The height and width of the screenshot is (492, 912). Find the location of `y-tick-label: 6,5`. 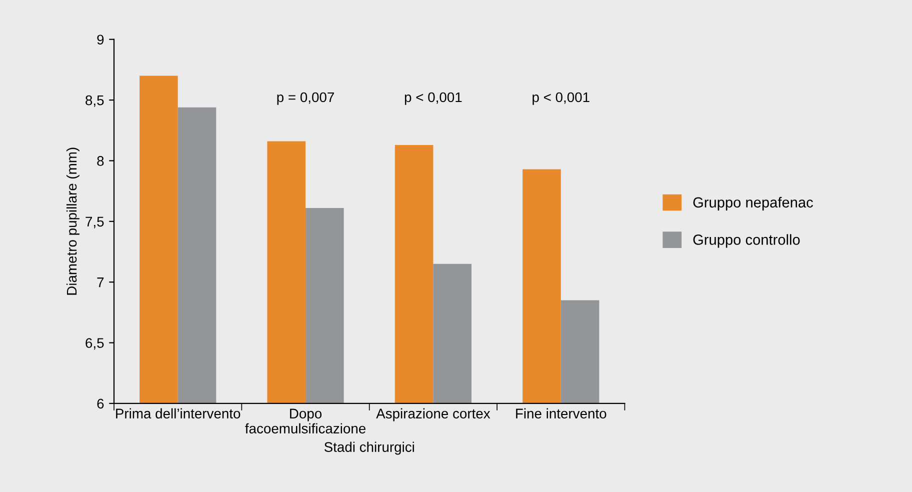

y-tick-label: 6,5 is located at coordinates (95, 344).